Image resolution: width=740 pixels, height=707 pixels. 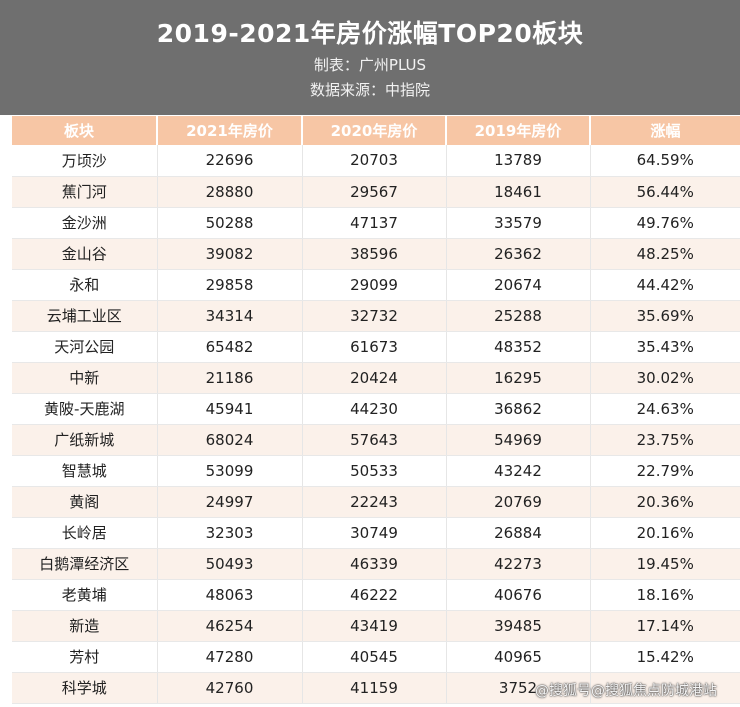 I want to click on column-header-2021-price: 2021年房价, so click(x=230, y=130).